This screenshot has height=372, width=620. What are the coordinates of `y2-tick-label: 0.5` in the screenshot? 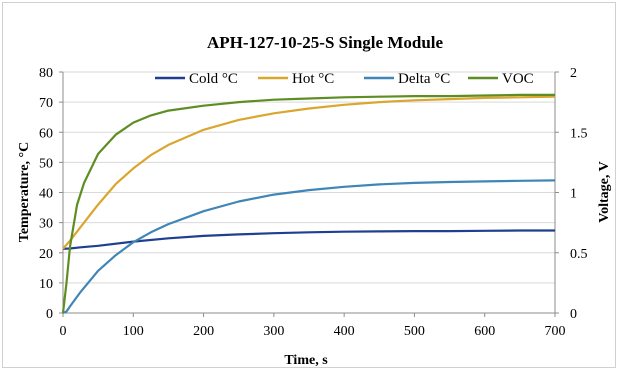 It's located at (579, 254).